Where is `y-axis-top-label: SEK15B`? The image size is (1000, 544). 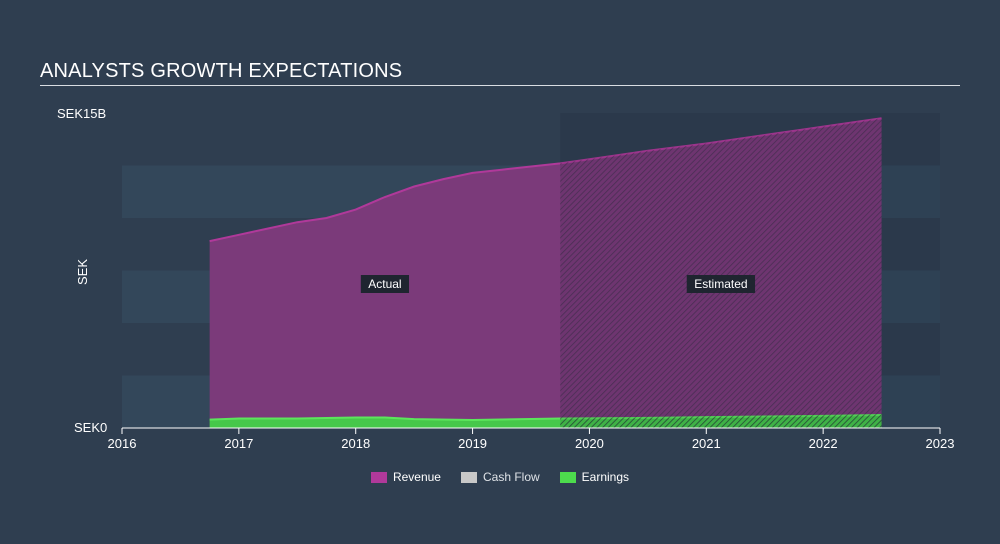
y-axis-top-label: SEK15B is located at coordinates (81, 113).